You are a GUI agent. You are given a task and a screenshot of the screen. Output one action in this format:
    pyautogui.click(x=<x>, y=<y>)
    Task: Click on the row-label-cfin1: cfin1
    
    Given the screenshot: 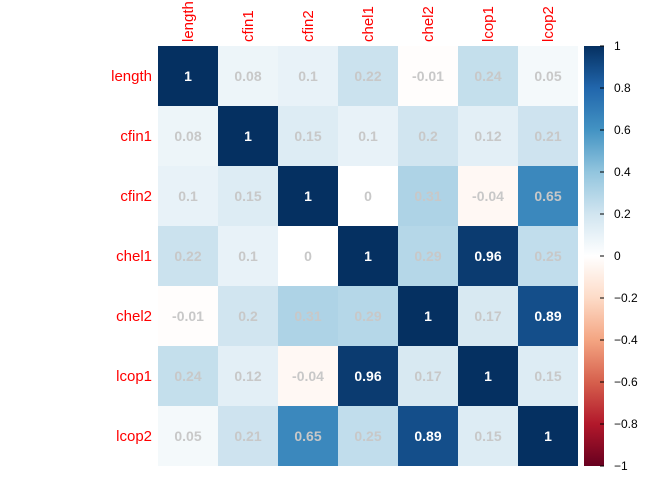 What is the action you would take?
    pyautogui.click(x=136, y=136)
    